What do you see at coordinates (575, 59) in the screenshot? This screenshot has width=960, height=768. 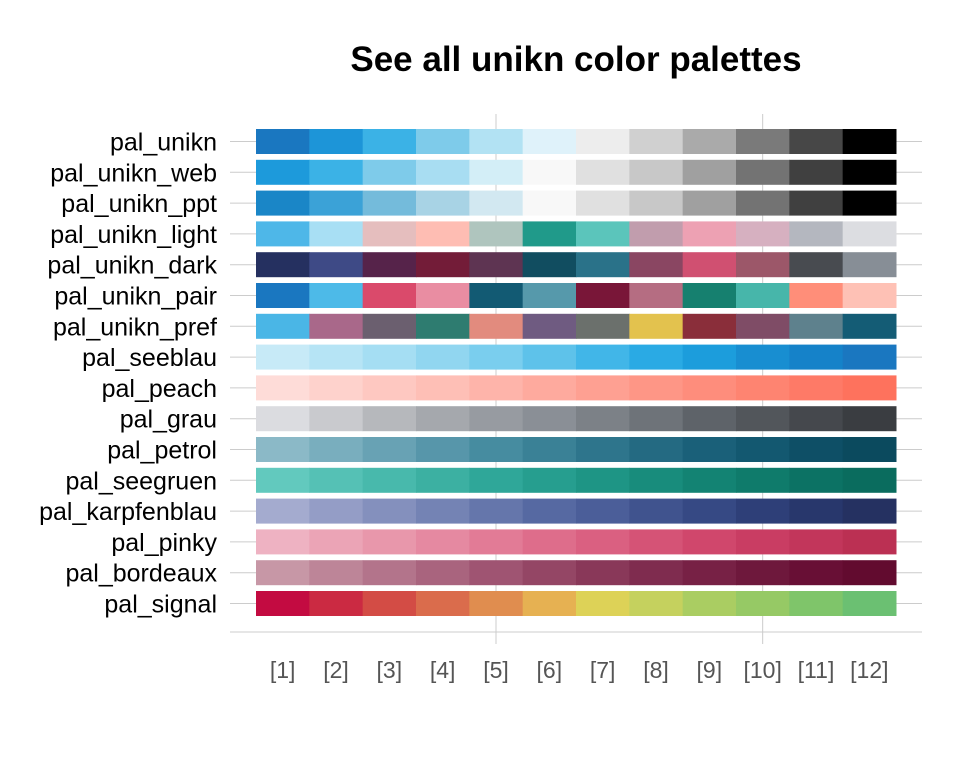 I see `chart-title: See all unikn color palettes` at bounding box center [575, 59].